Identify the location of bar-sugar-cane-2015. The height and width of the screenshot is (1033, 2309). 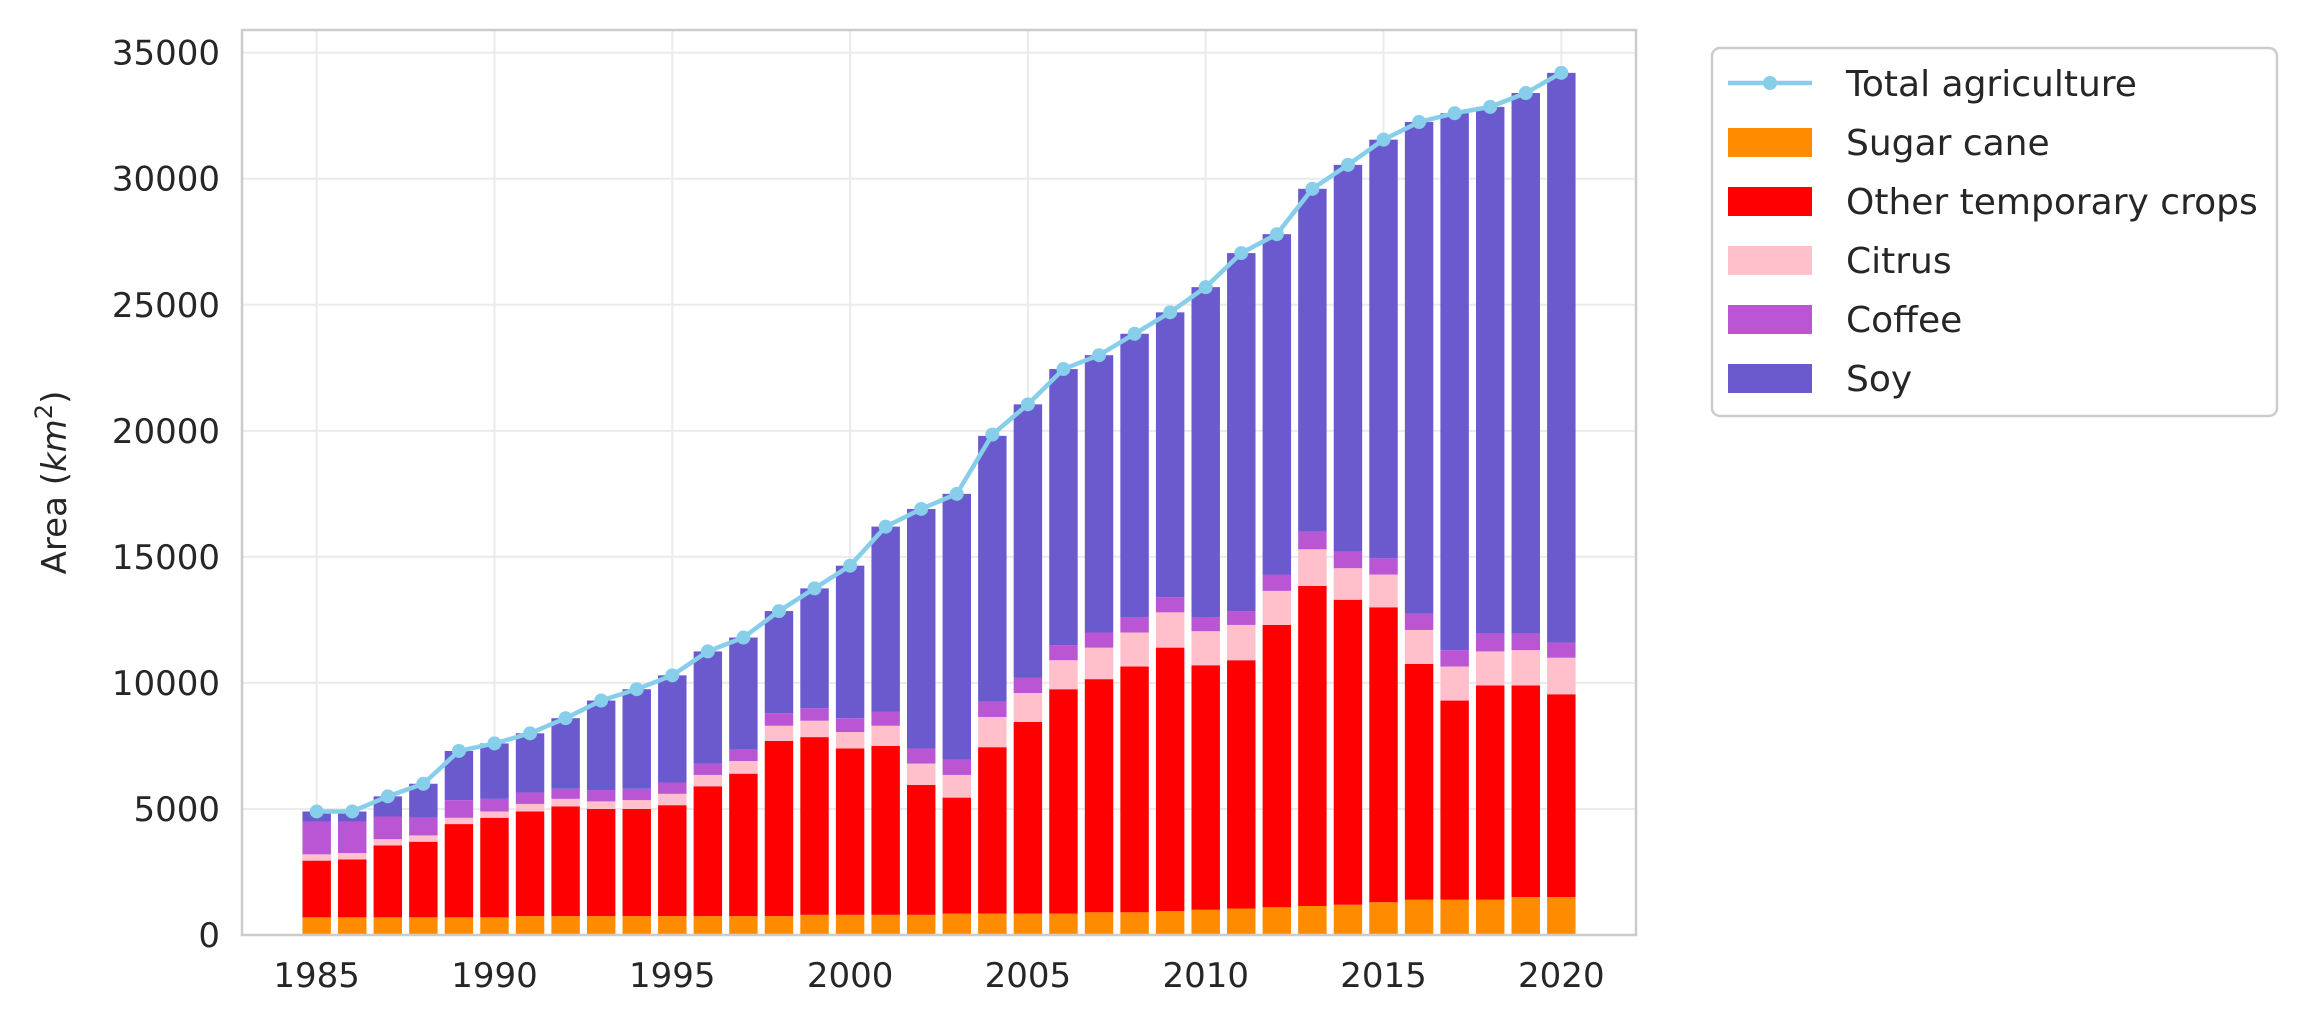
(1383, 918).